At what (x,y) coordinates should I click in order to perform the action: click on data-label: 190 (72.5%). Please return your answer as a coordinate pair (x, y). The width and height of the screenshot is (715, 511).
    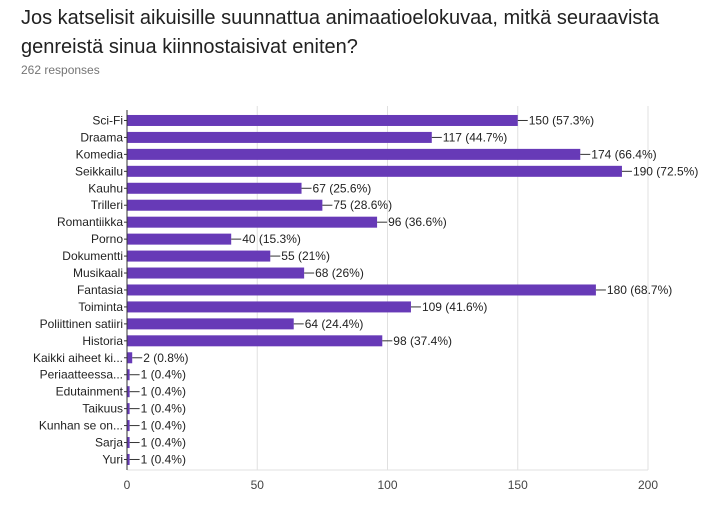
    Looking at the image, I should click on (665, 171).